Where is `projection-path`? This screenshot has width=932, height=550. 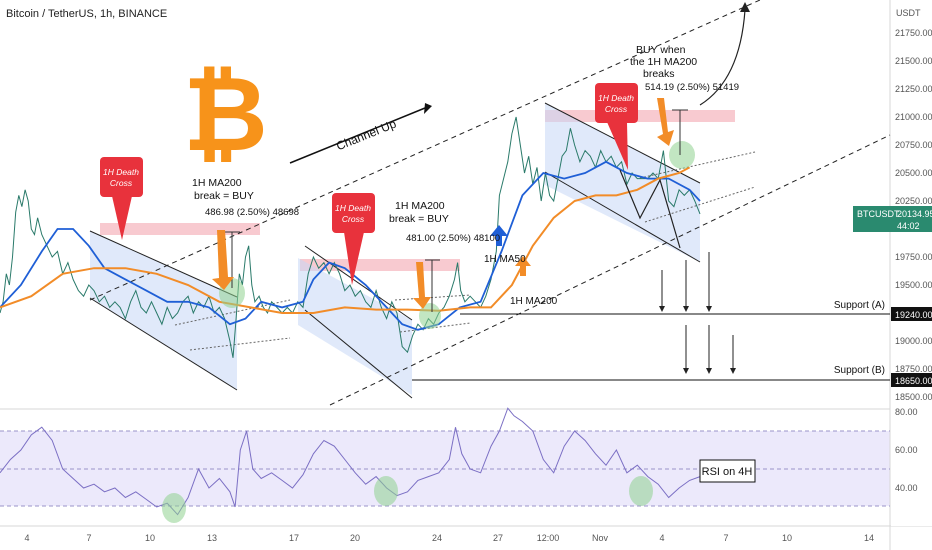
projection-path is located at coordinates (650, 209).